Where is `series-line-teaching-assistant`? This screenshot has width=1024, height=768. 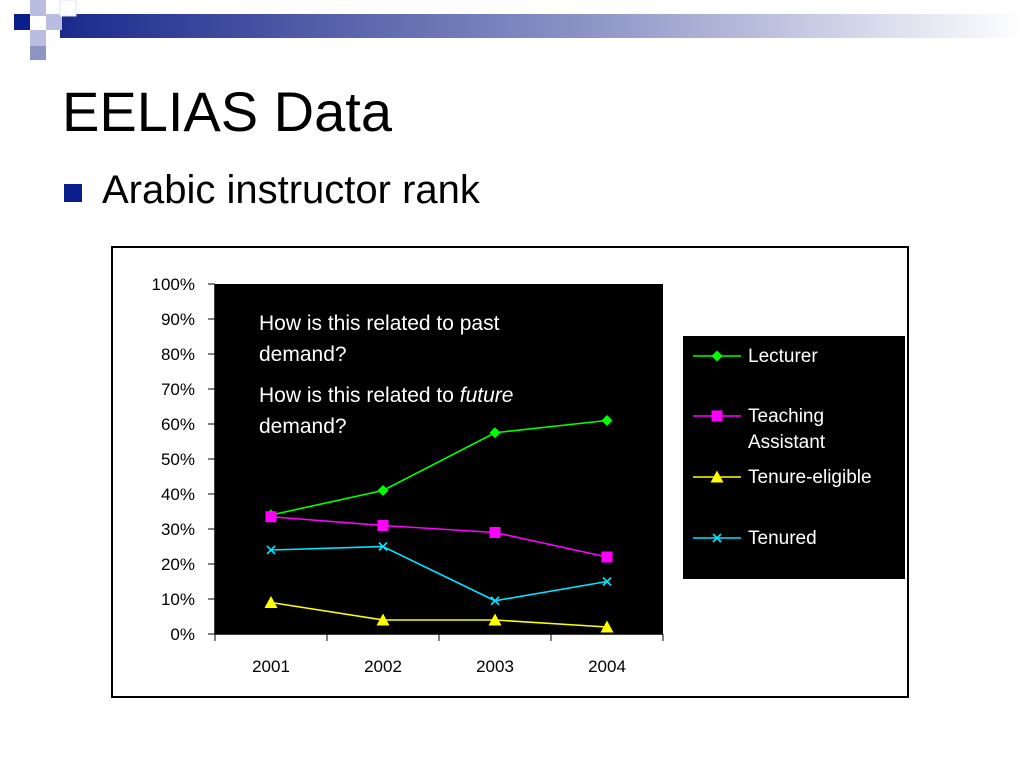 series-line-teaching-assistant is located at coordinates (439, 536).